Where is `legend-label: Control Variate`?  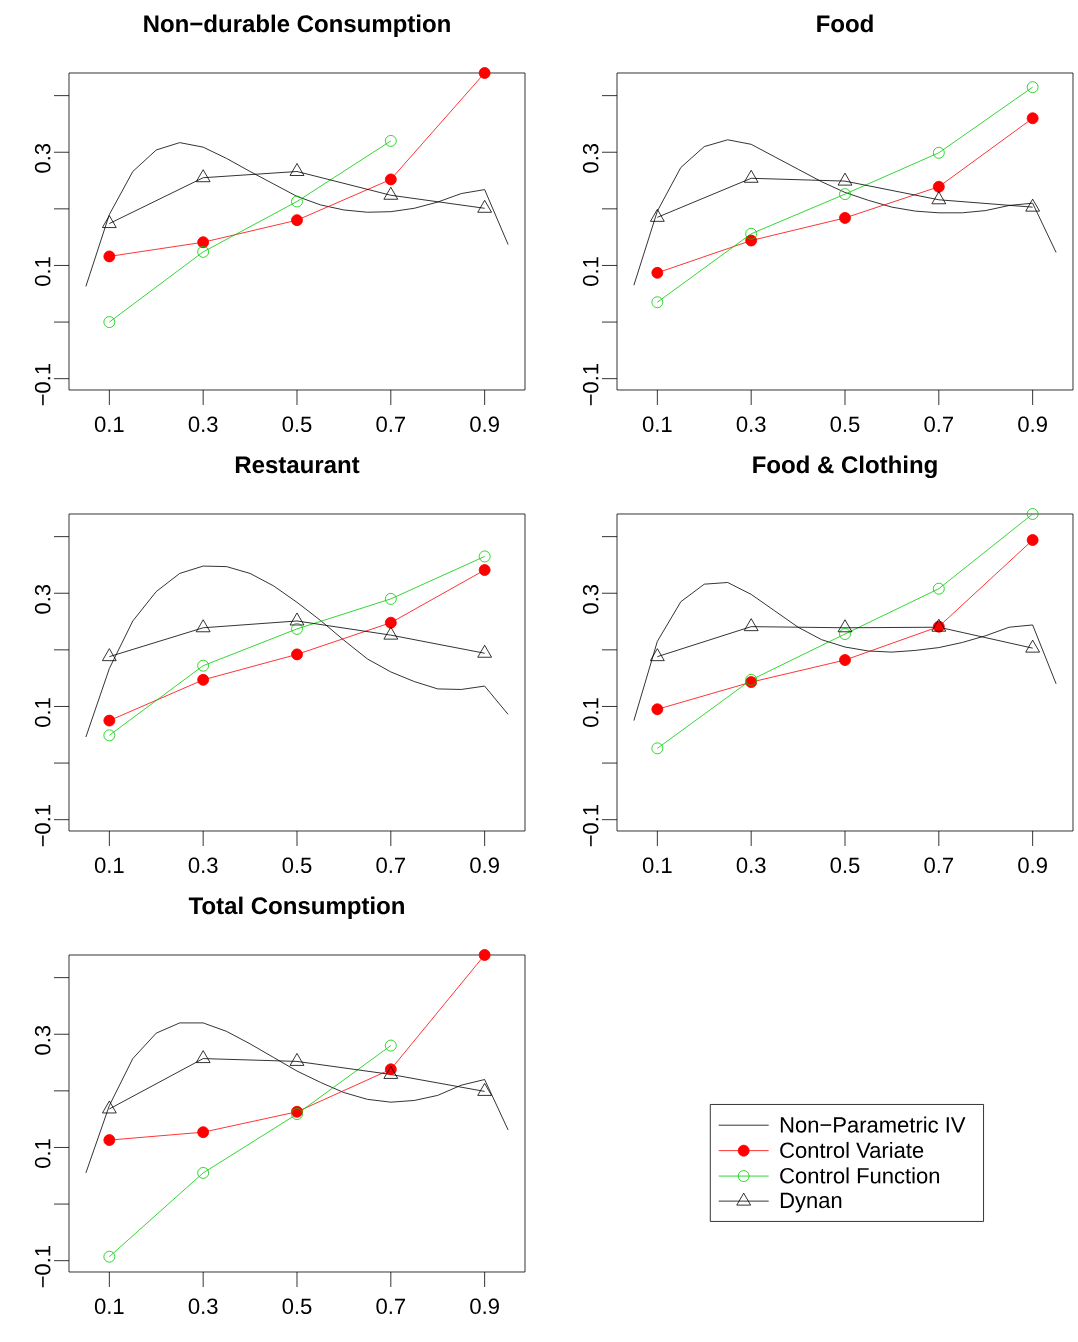
legend-label: Control Variate is located at coordinates (852, 1150).